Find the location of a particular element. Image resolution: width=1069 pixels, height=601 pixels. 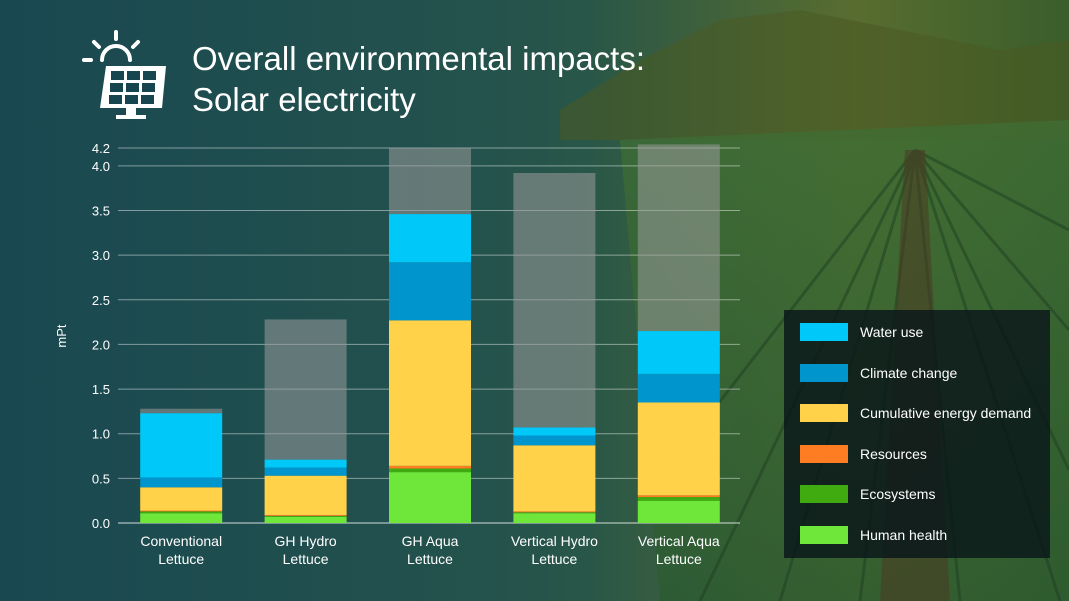

y-tick-label: 4.2 is located at coordinates (101, 148).